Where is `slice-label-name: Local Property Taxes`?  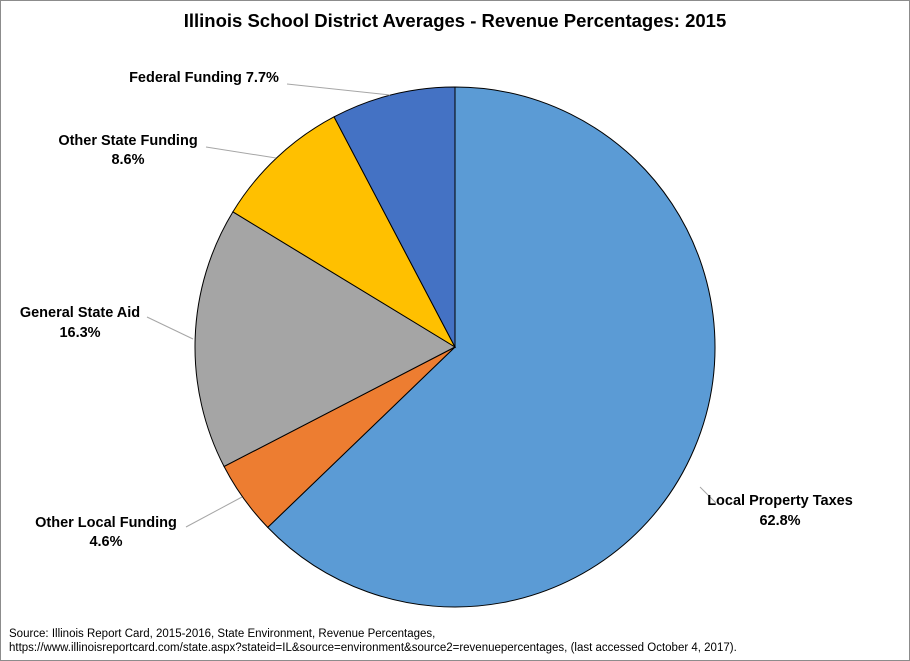
slice-label-name: Local Property Taxes is located at coordinates (780, 501).